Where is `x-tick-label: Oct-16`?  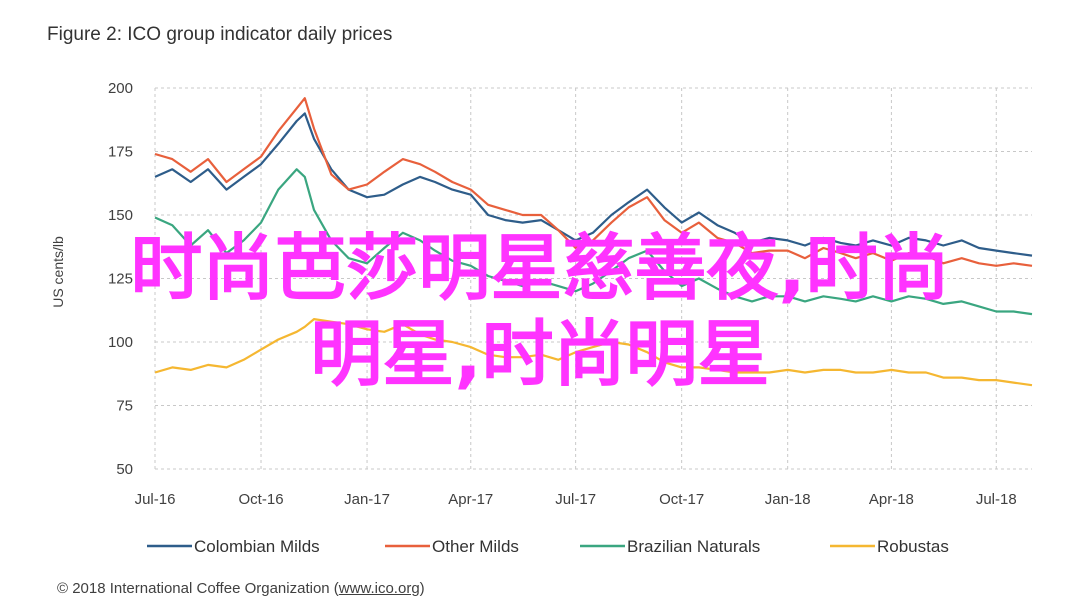 x-tick-label: Oct-16 is located at coordinates (261, 499).